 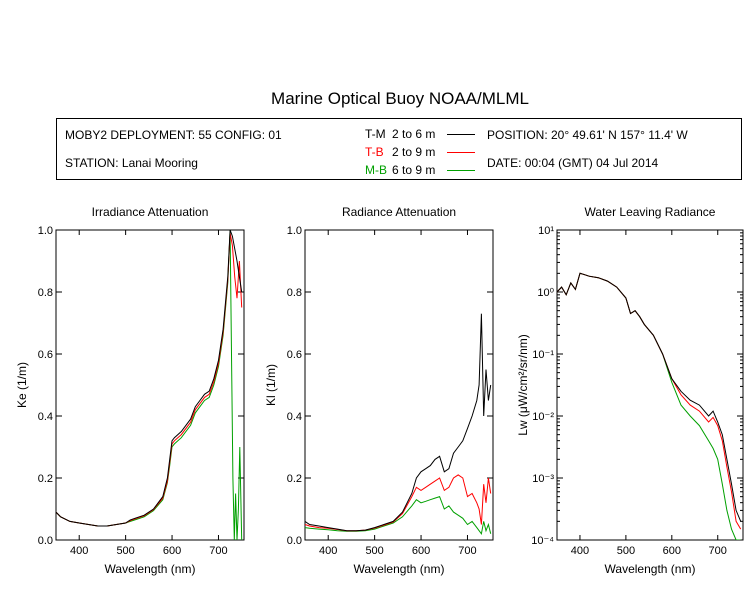 What do you see at coordinates (546, 231) in the screenshot?
I see `y-tick-label: 10¹` at bounding box center [546, 231].